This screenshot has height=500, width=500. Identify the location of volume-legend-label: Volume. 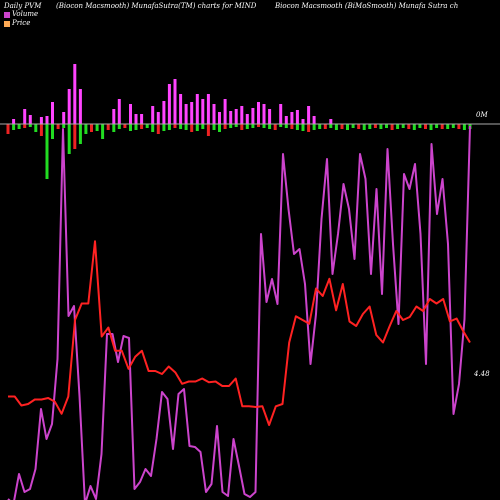
(25, 14).